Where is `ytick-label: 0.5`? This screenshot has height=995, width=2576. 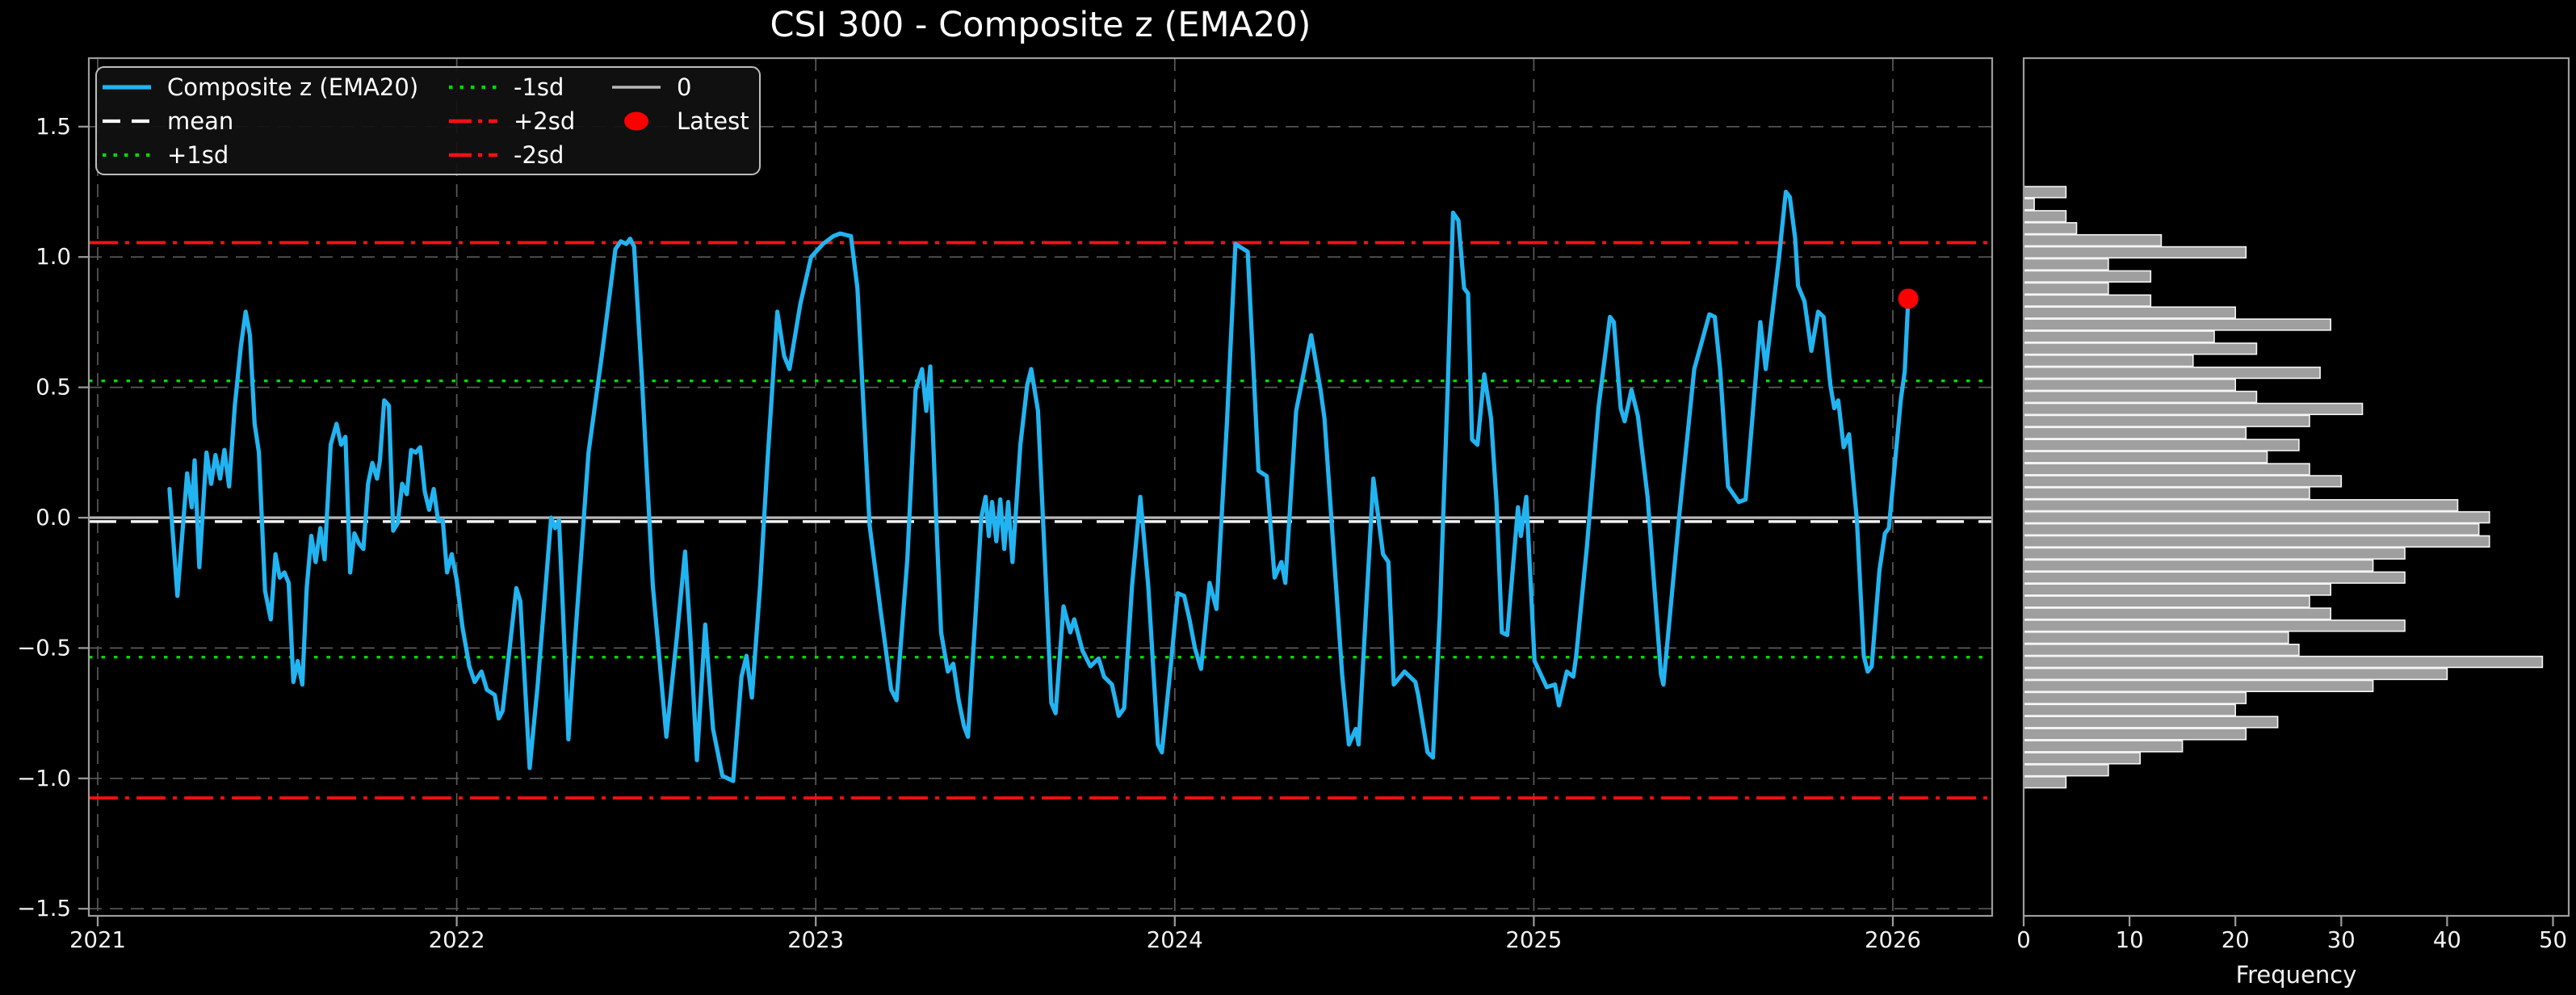
ytick-label: 0.5 is located at coordinates (54, 388).